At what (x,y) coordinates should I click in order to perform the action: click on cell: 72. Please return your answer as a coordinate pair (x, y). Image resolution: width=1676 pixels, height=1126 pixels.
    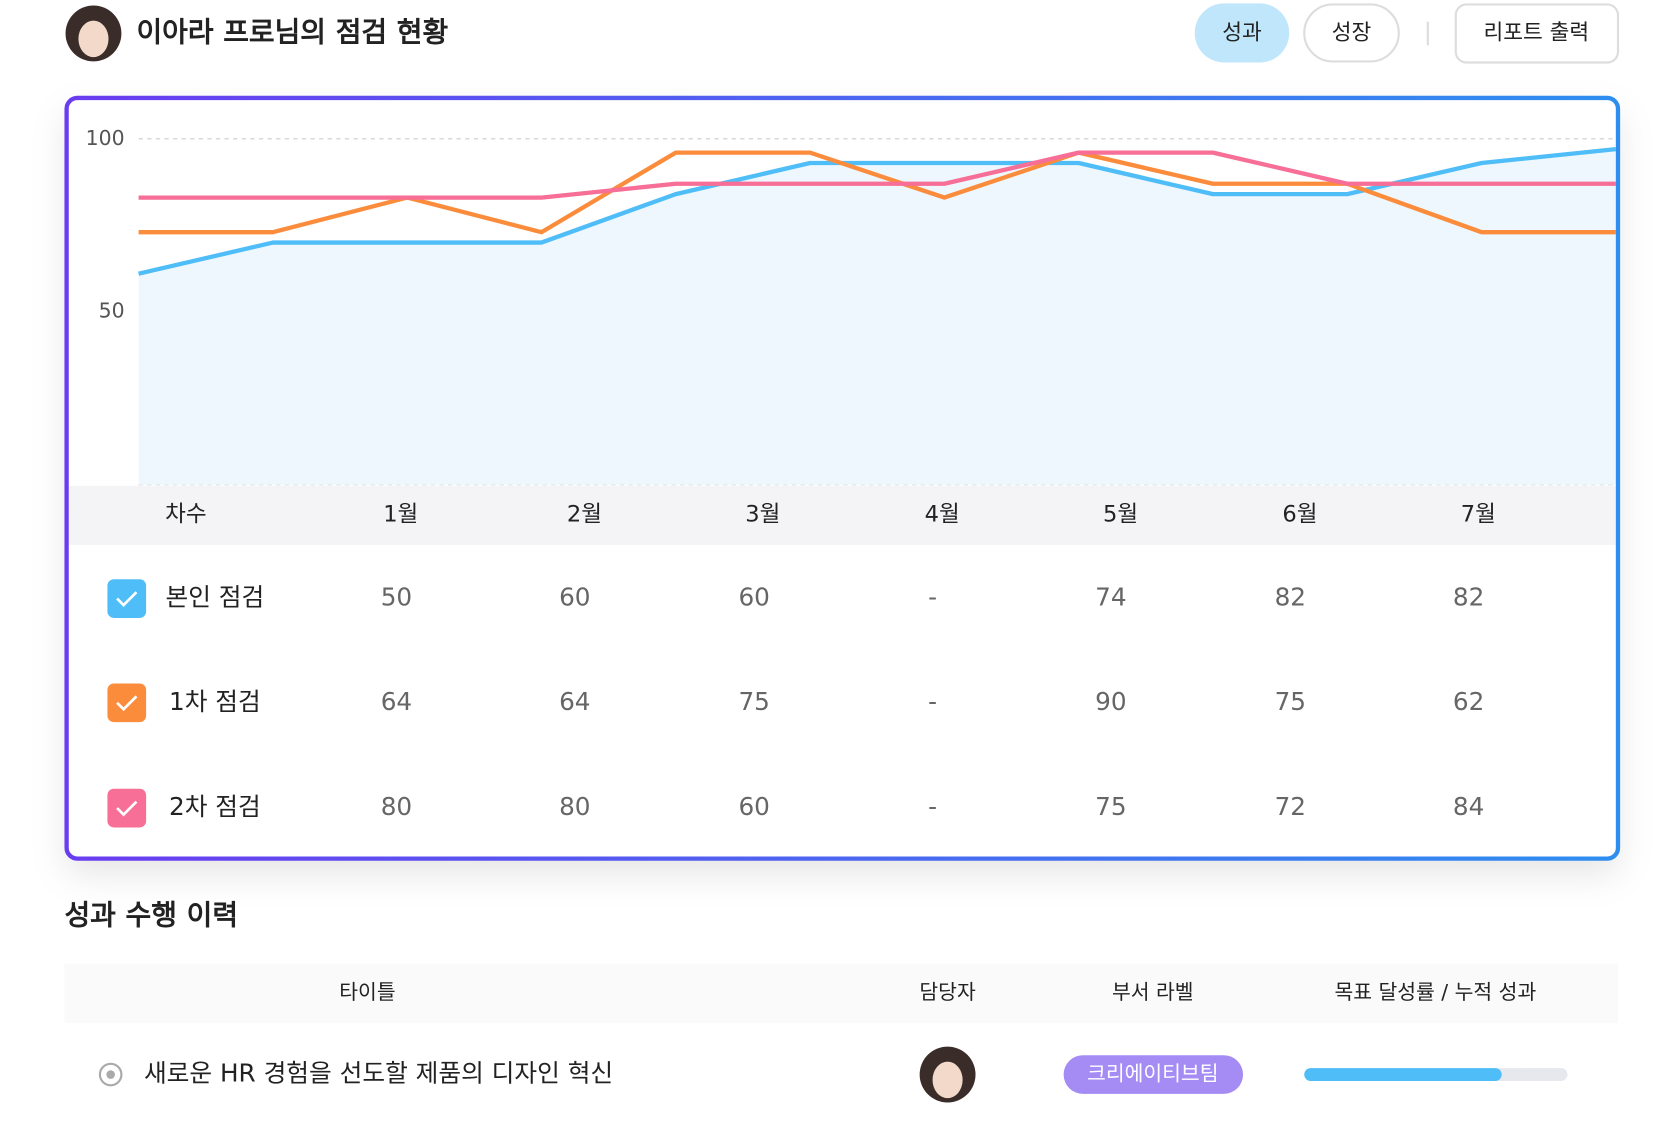
    Looking at the image, I should click on (1290, 806).